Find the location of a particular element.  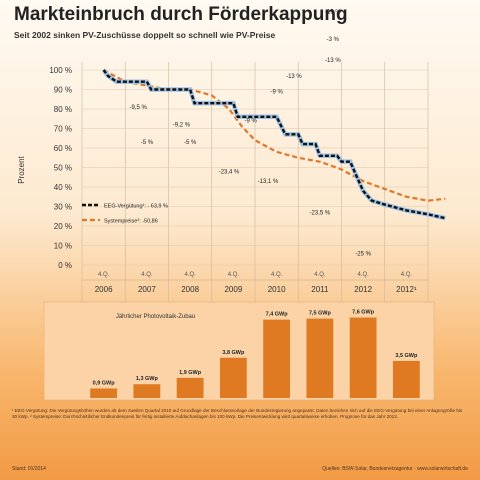

year-label: 2010 is located at coordinates (277, 289).